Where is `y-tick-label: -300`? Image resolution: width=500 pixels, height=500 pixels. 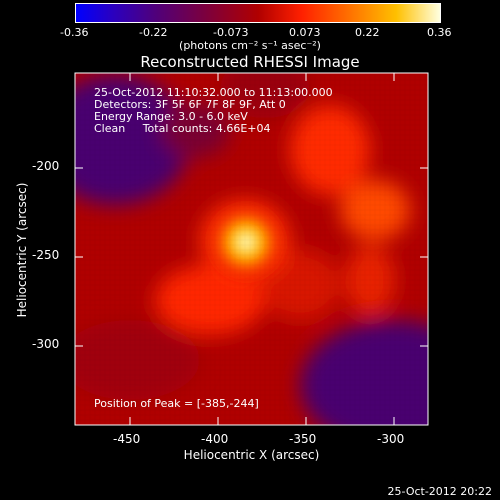 y-tick-label: -300 is located at coordinates (46, 344).